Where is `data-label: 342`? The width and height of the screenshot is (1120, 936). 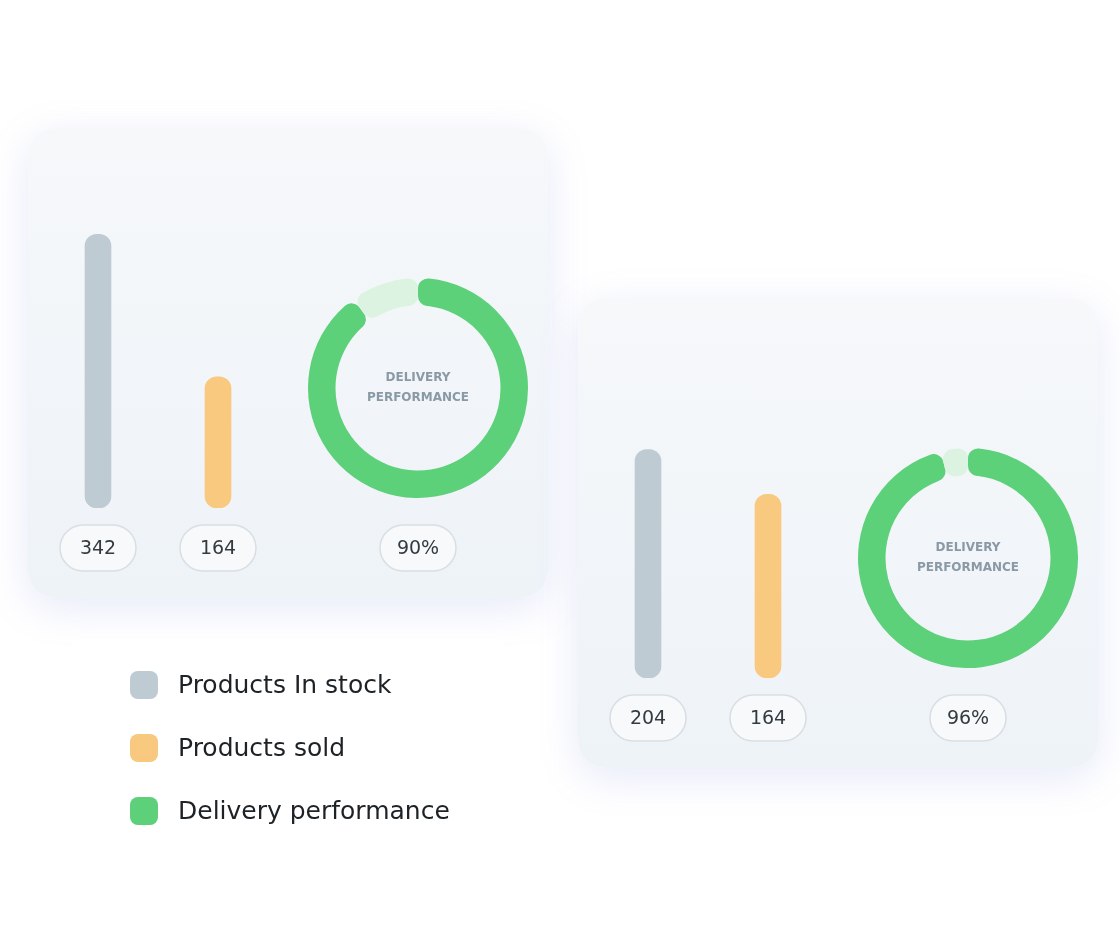
data-label: 342 is located at coordinates (98, 546).